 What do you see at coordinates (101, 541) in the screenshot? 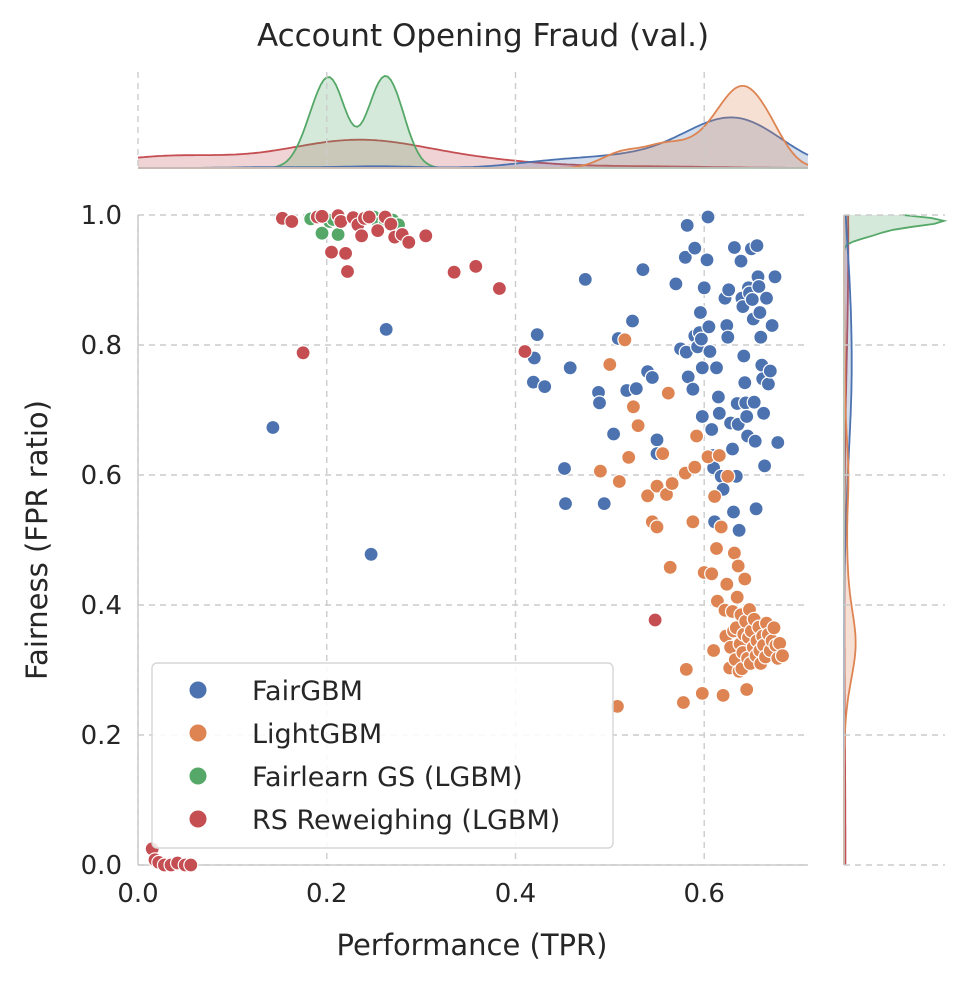
I see `y-tick-labels: 0.0 0.2 0.4 0.6 0.8 1.0` at bounding box center [101, 541].